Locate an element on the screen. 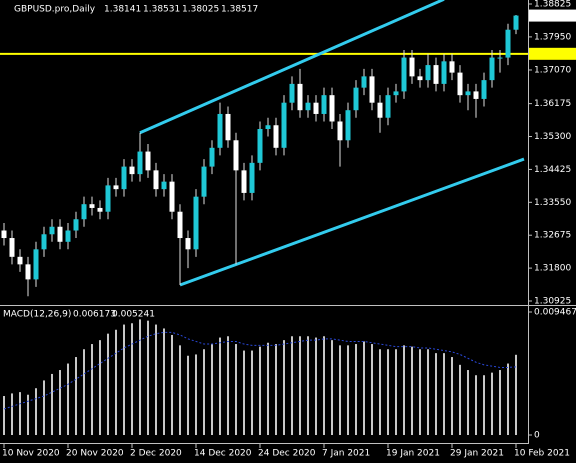  price-tag is located at coordinates (552, 53).